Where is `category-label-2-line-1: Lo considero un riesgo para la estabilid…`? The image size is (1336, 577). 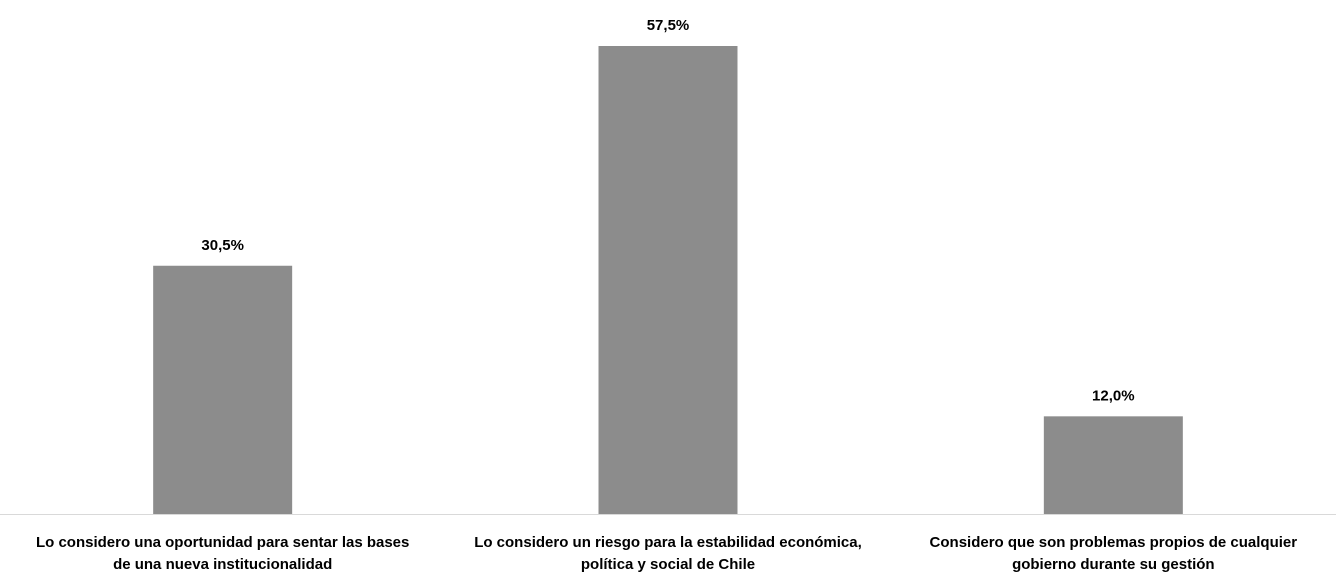
category-label-2-line-1: Lo considero un riesgo para la estabilid… is located at coordinates (668, 542).